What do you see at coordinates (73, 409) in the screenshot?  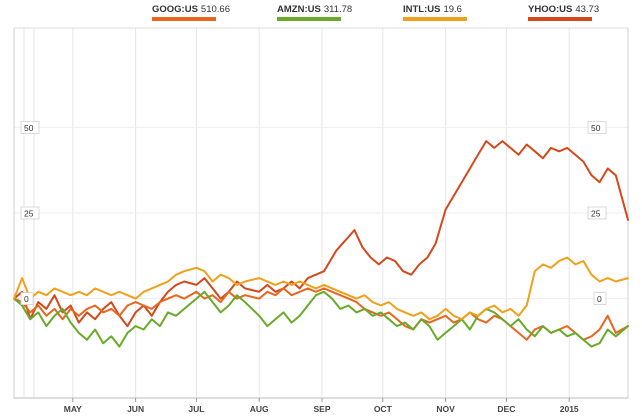 I see `x-tick-label: MAY` at bounding box center [73, 409].